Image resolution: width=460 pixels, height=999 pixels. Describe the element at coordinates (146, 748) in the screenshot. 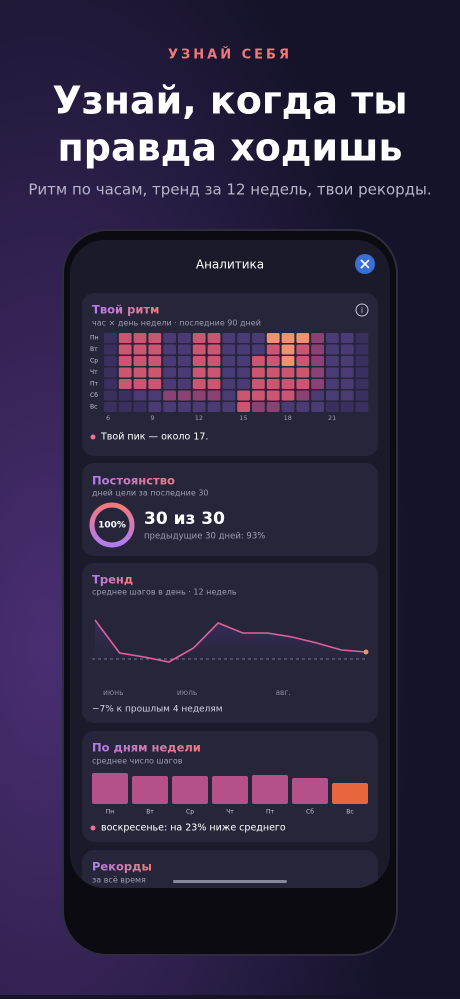

I see `card-title: По дням недели` at that location.